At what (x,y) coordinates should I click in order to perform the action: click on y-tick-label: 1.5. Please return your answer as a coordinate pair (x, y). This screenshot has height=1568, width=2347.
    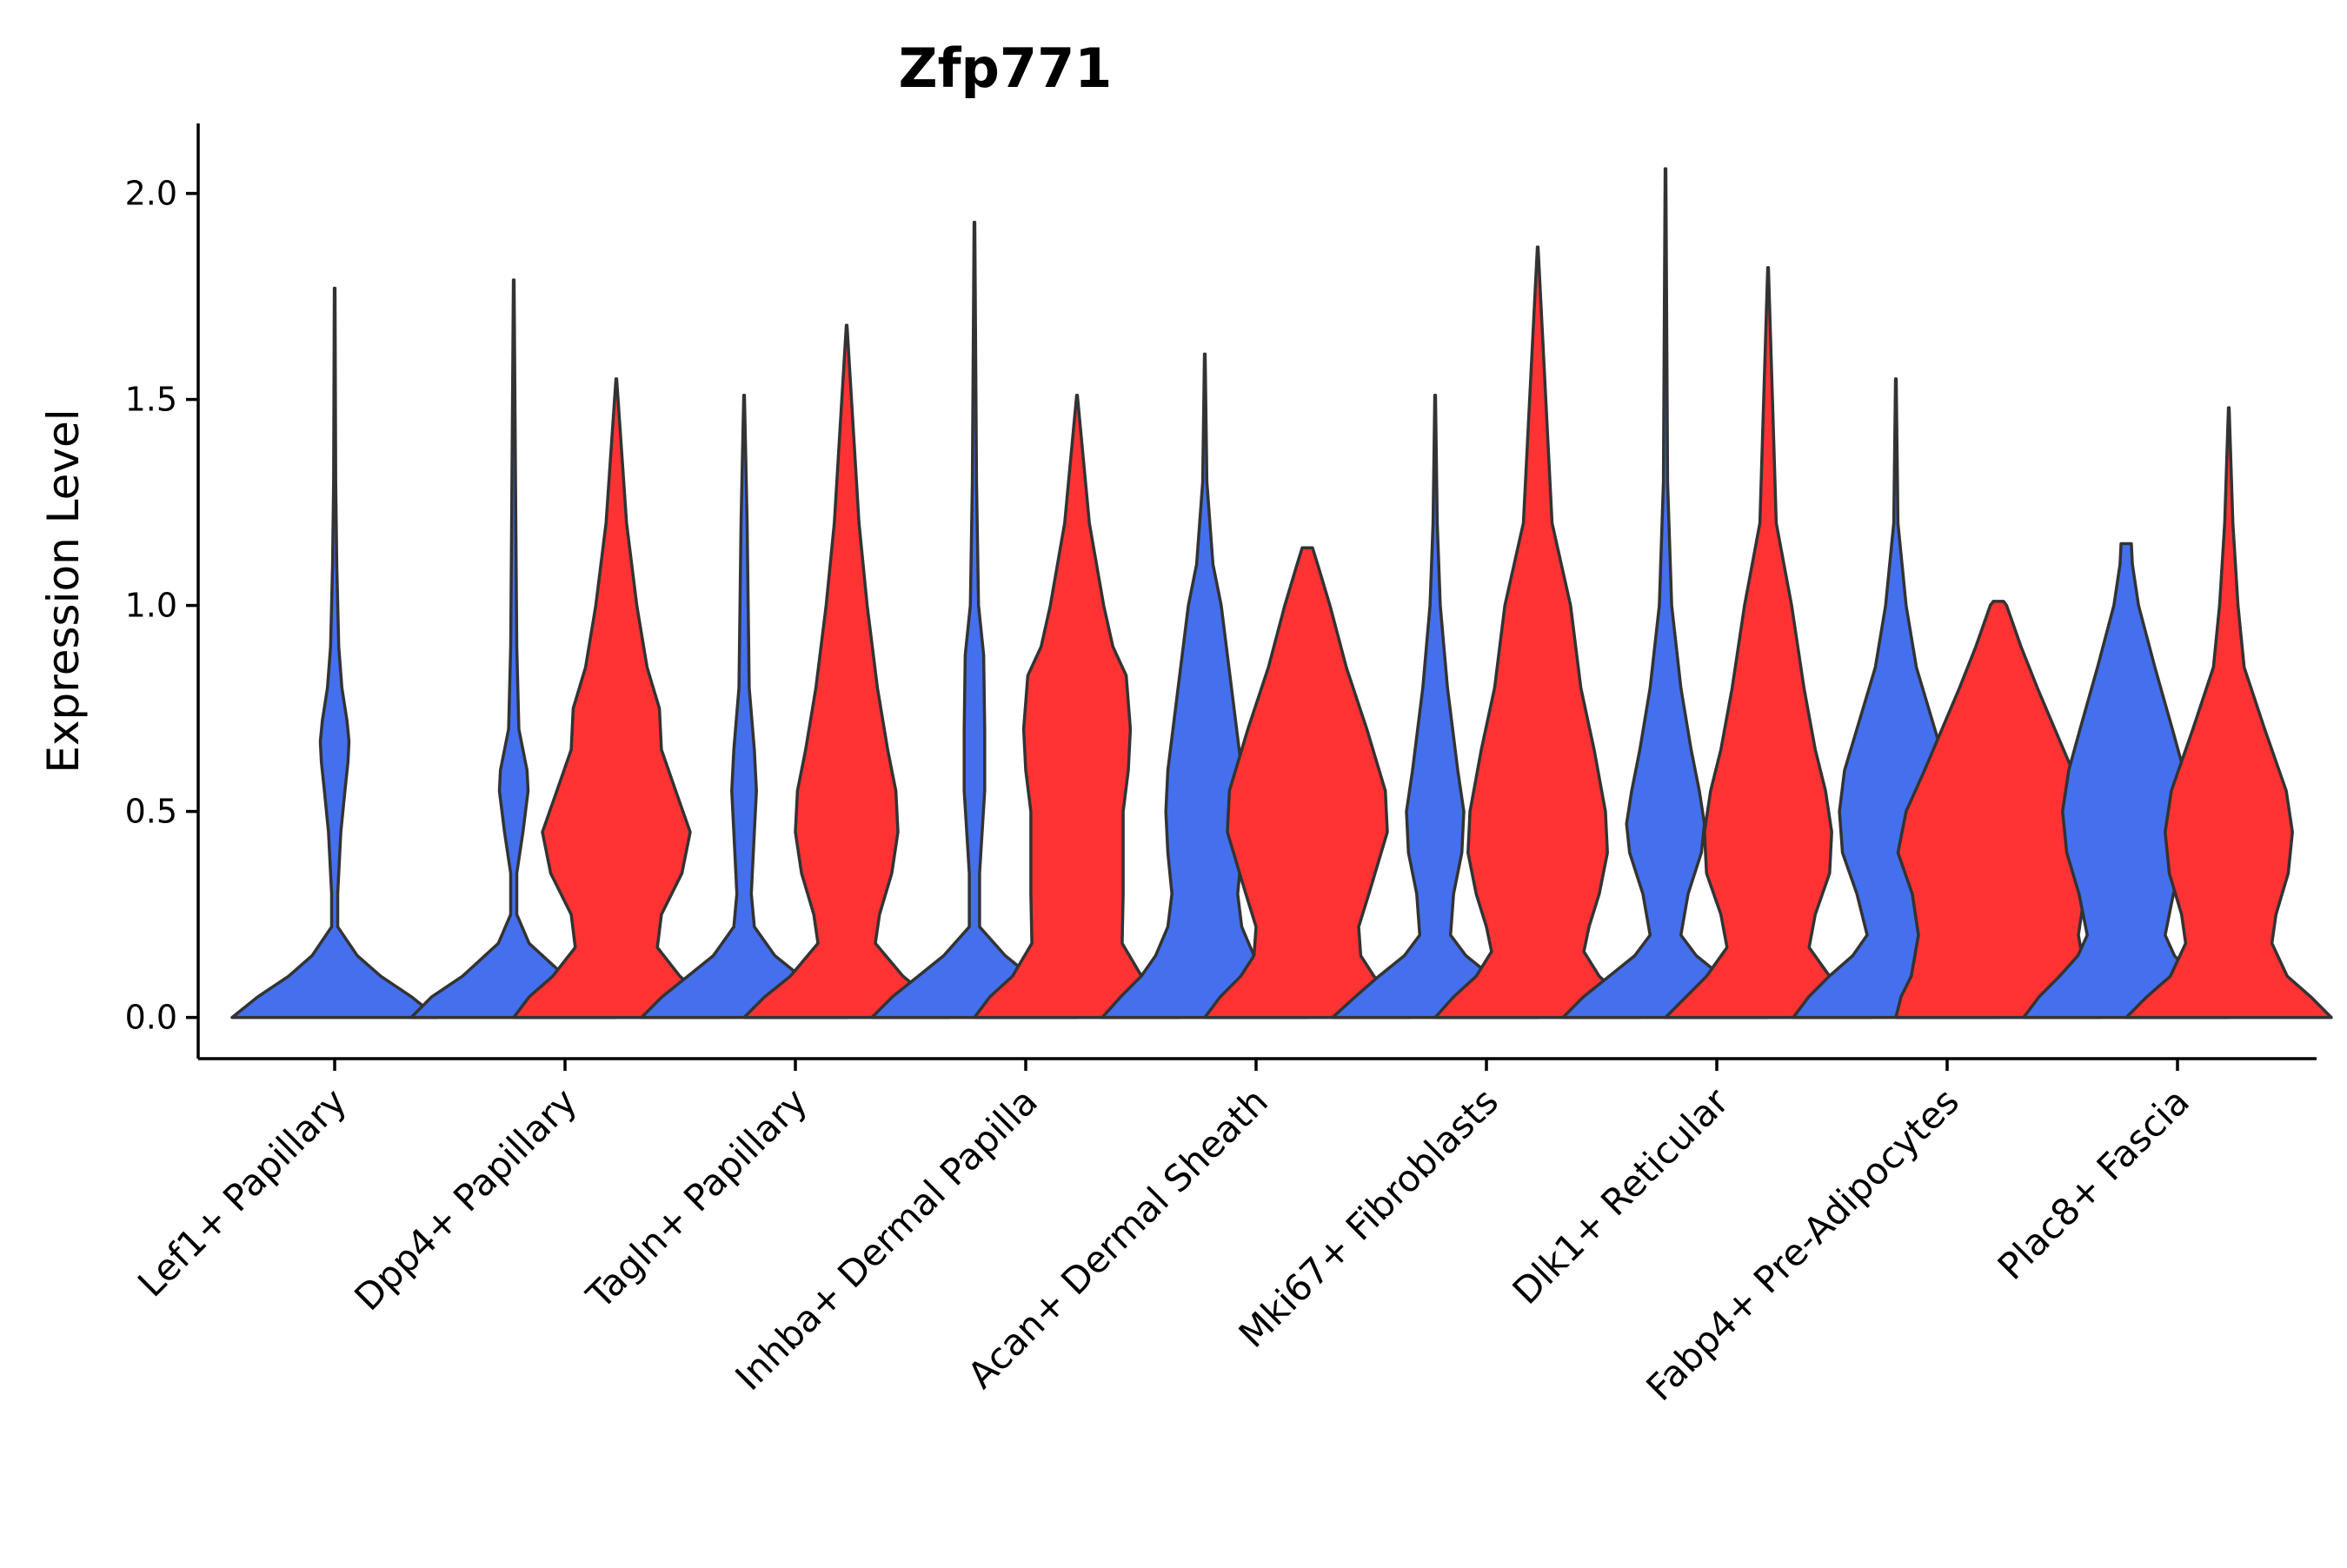
    Looking at the image, I should click on (151, 400).